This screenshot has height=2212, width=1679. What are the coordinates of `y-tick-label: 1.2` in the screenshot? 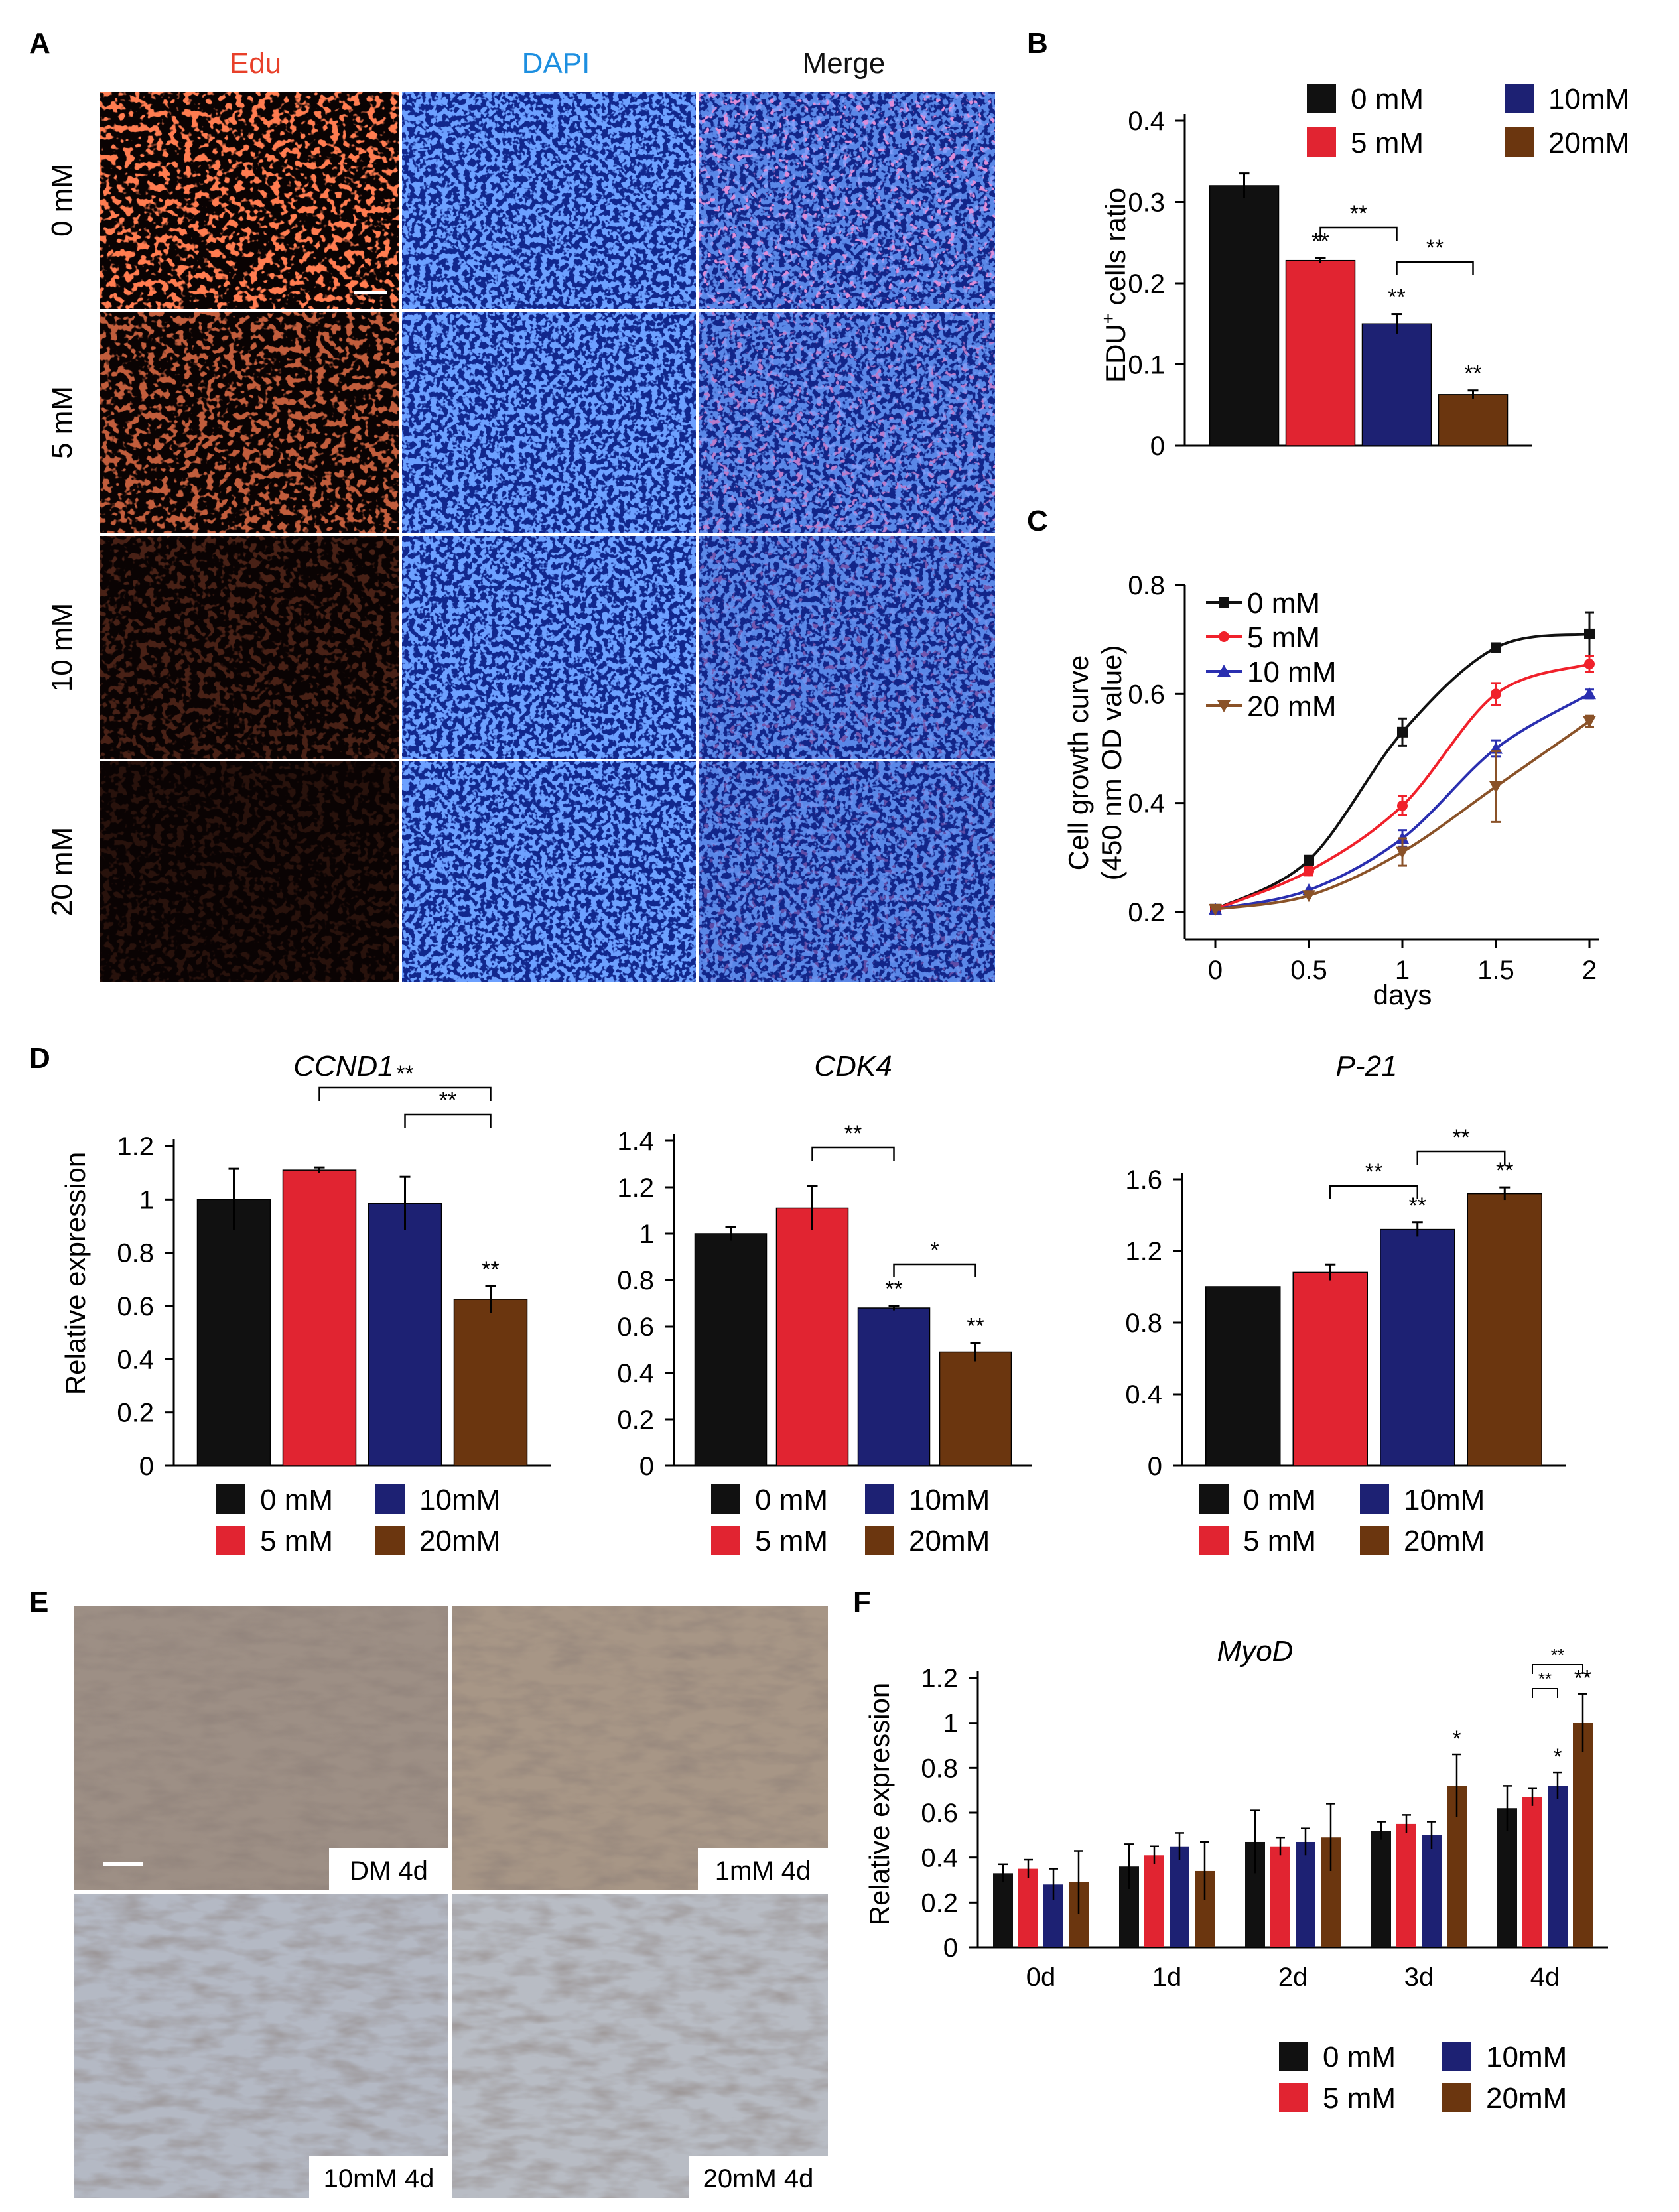 It's located at (635, 1188).